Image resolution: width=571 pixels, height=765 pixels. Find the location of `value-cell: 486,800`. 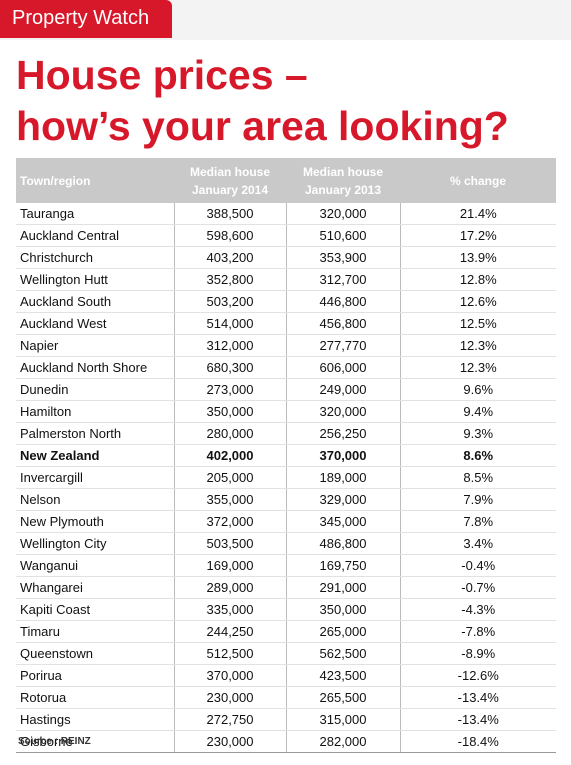

value-cell: 486,800 is located at coordinates (342, 543).